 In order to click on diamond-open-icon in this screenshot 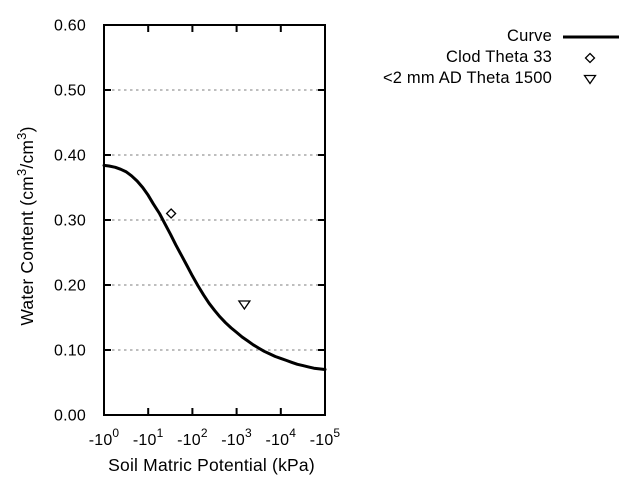, I will do `click(591, 58)`.